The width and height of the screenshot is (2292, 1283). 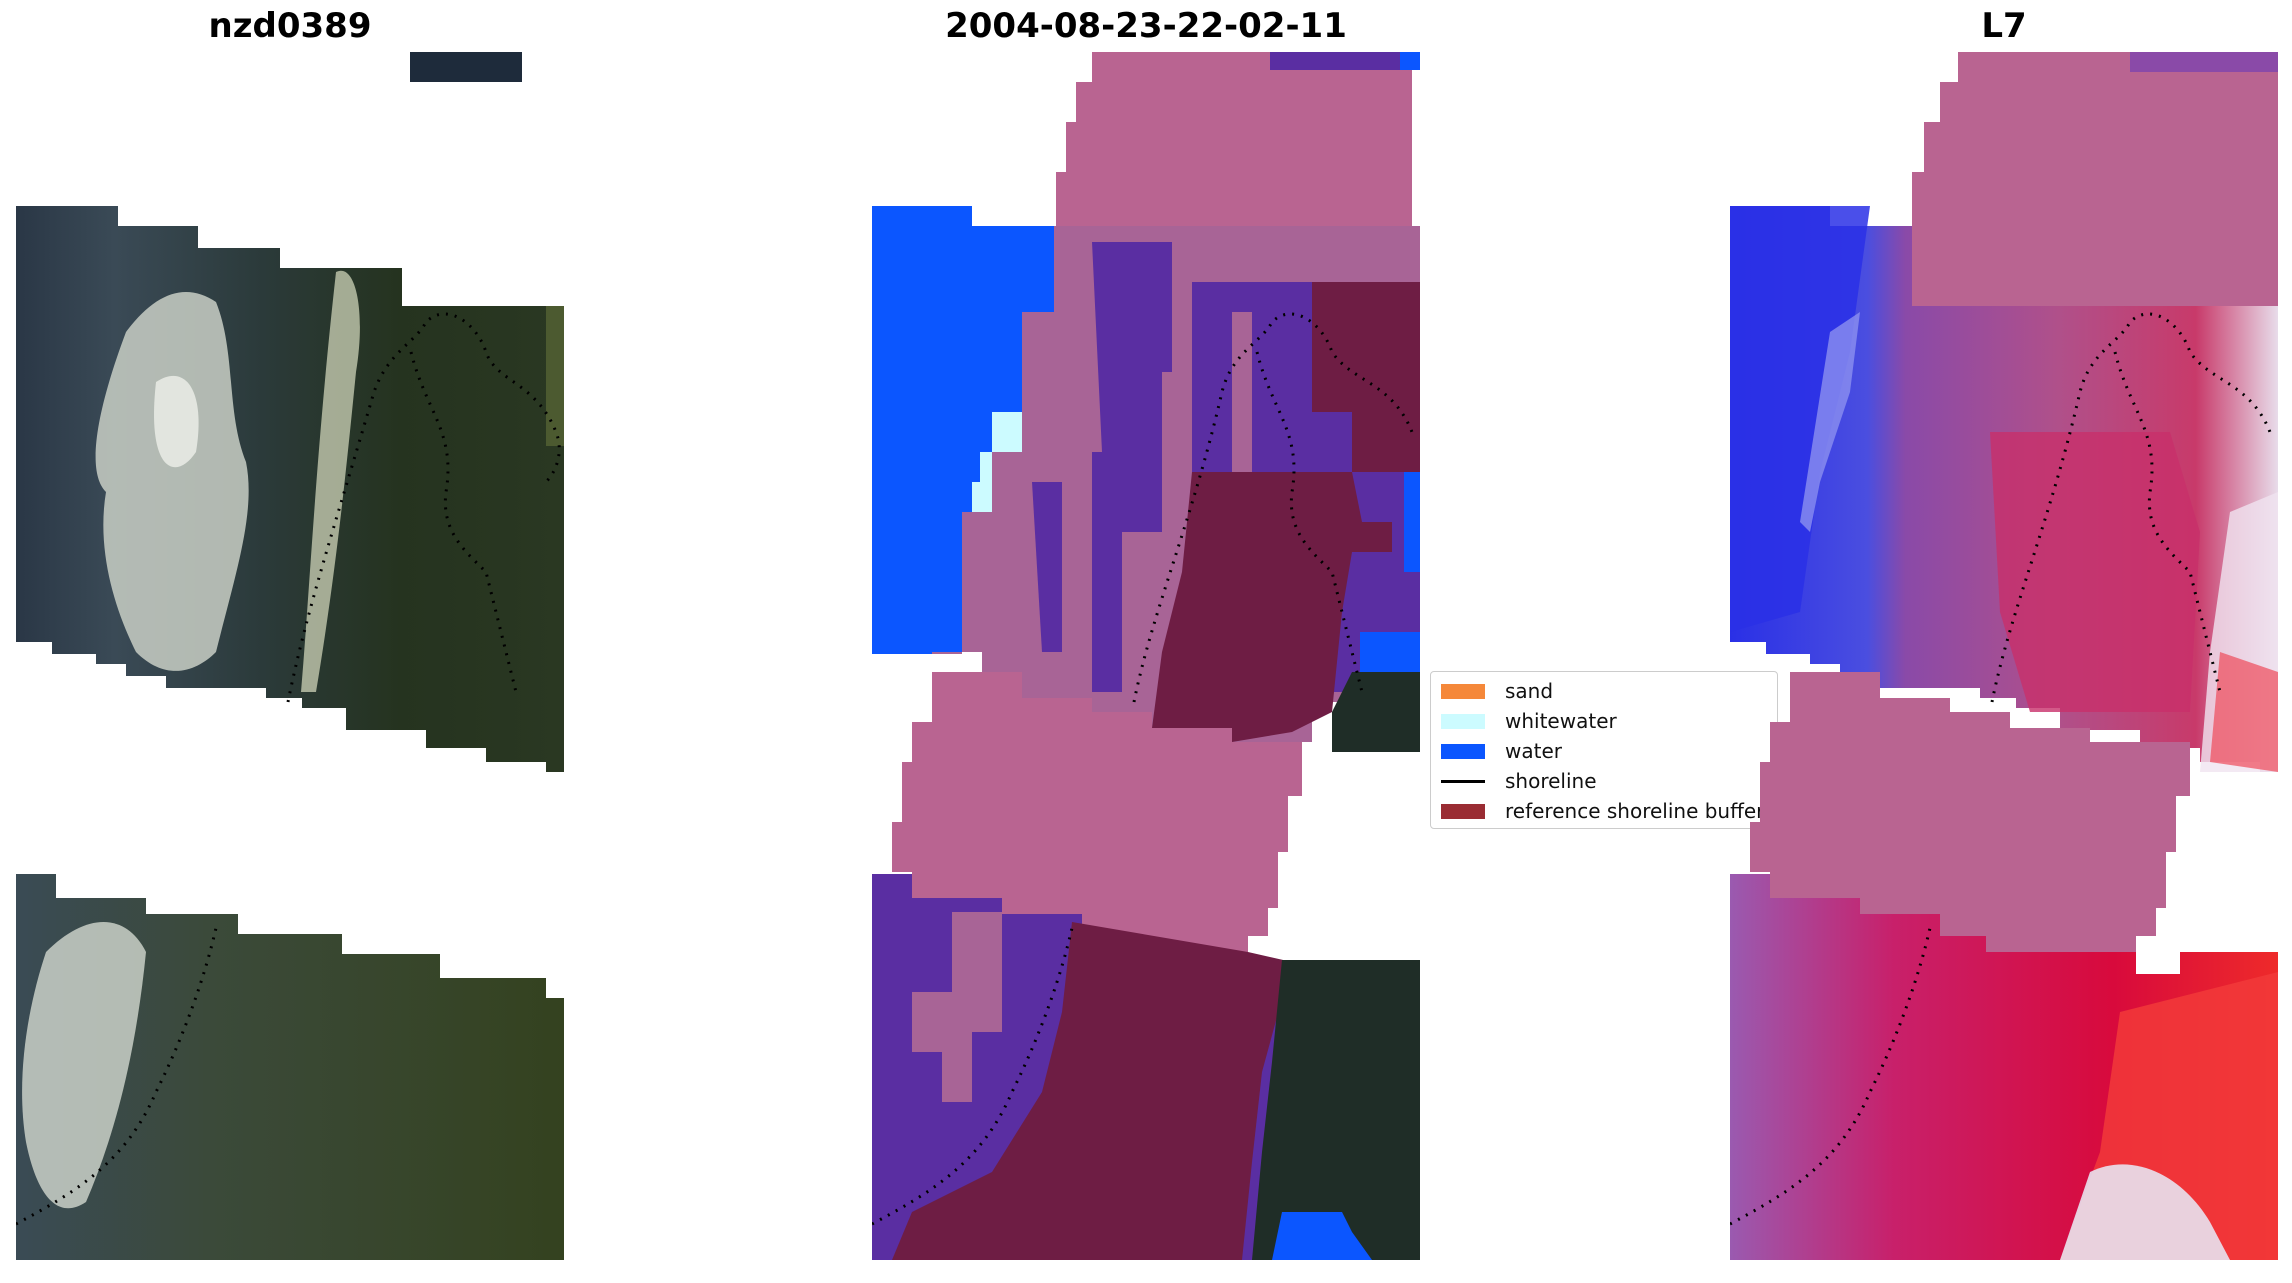 What do you see at coordinates (1604, 691) in the screenshot?
I see `legend-item-sand: sand` at bounding box center [1604, 691].